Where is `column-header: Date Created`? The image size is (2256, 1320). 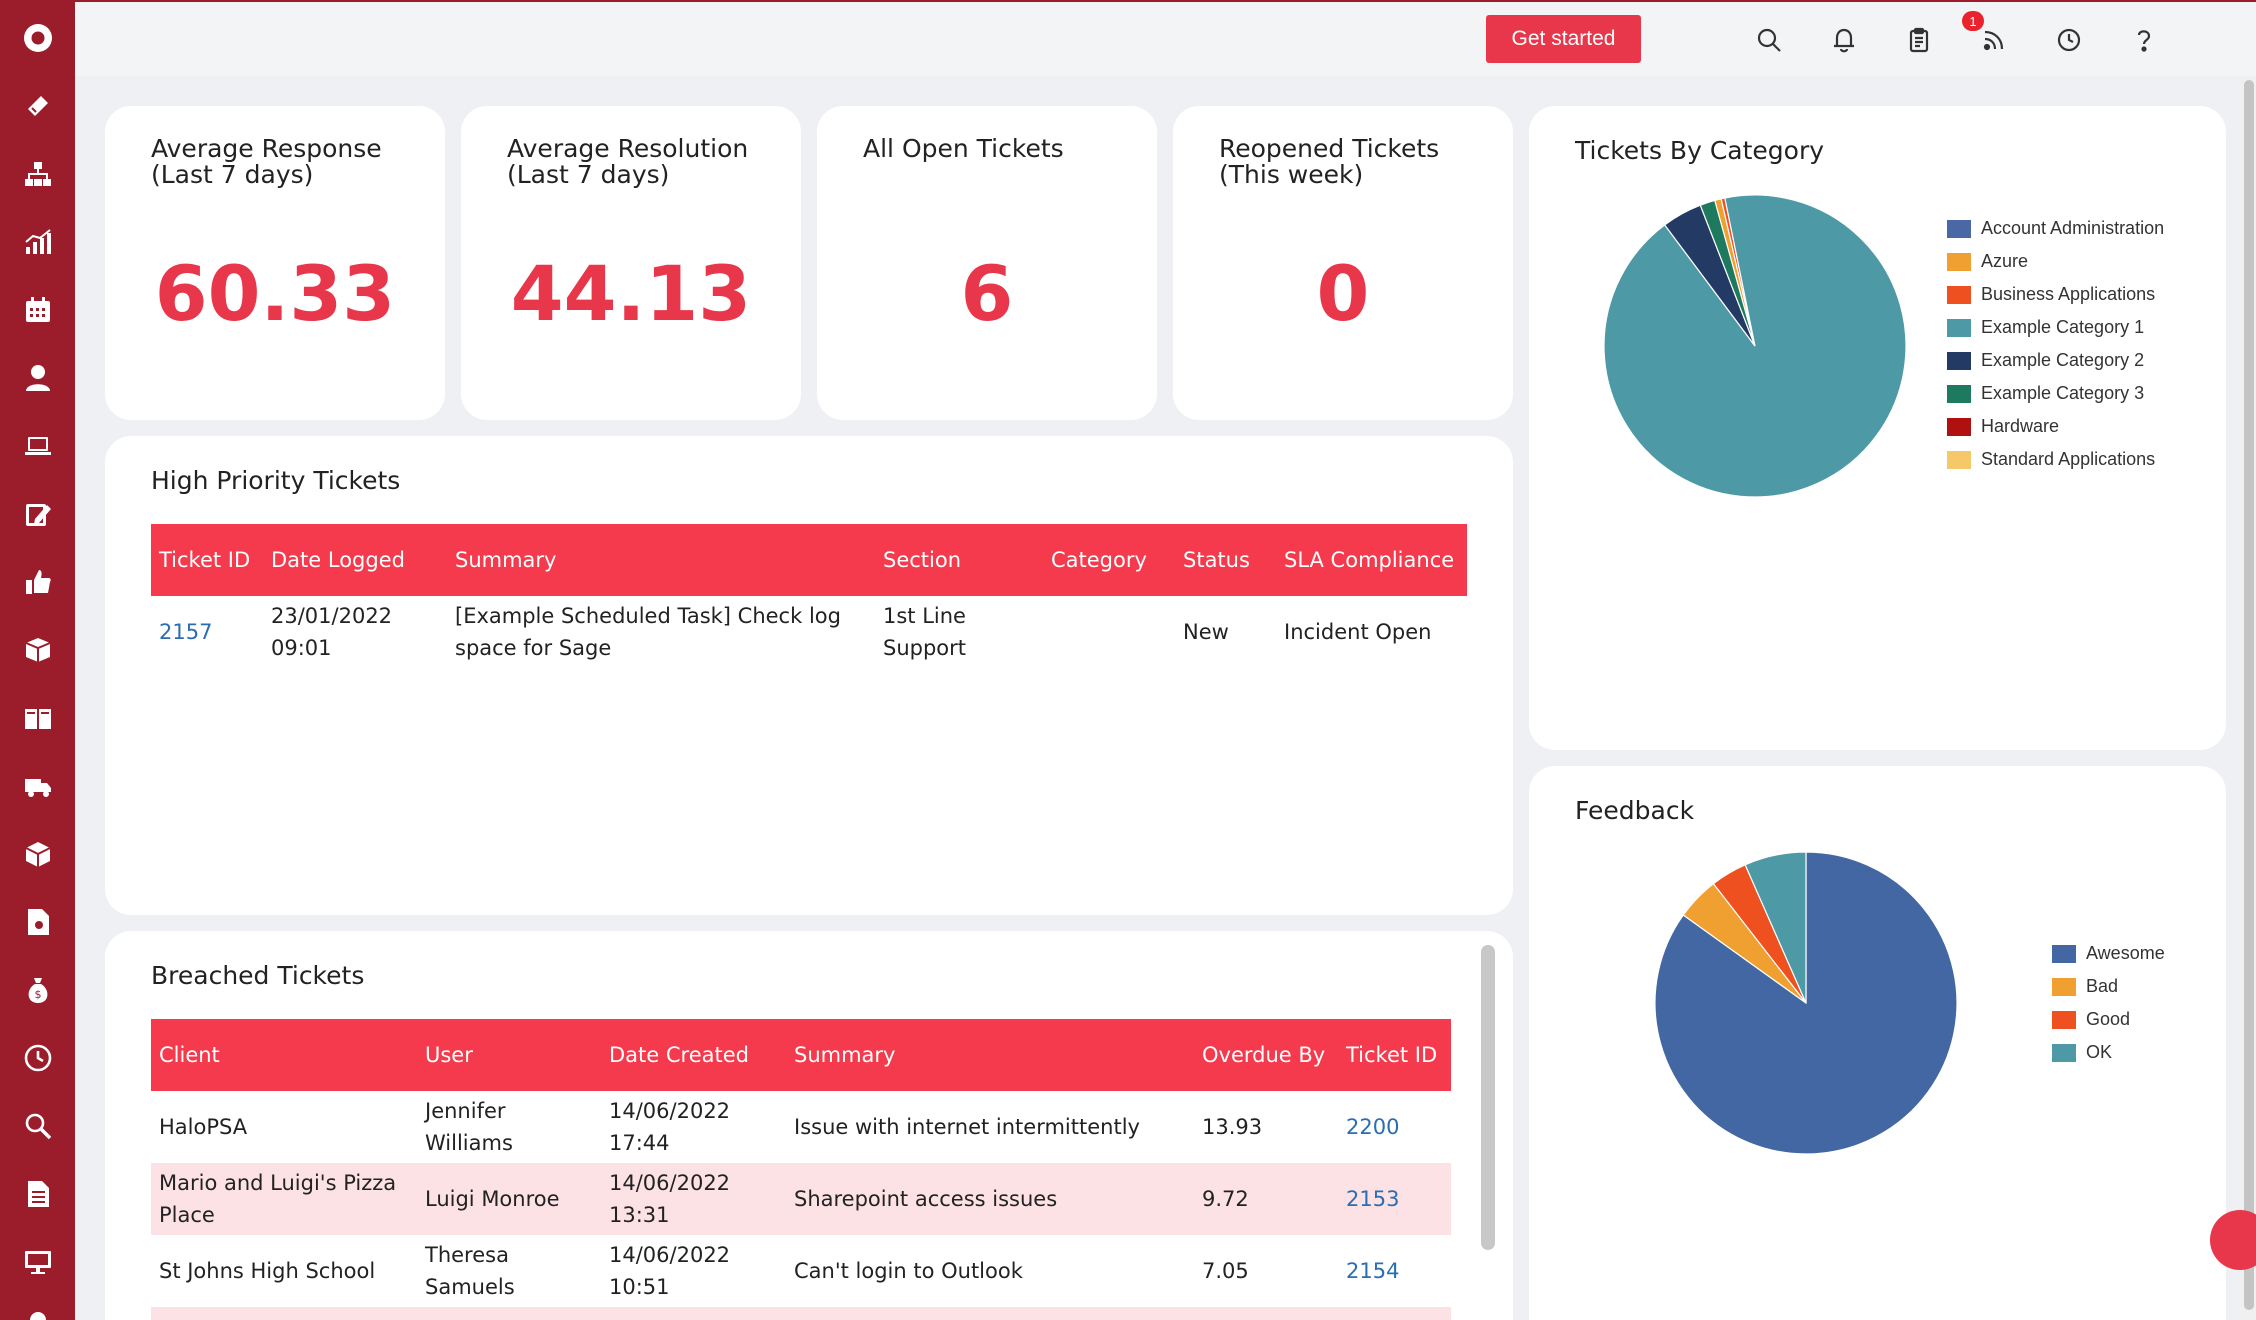
column-header: Date Created is located at coordinates (693, 1055).